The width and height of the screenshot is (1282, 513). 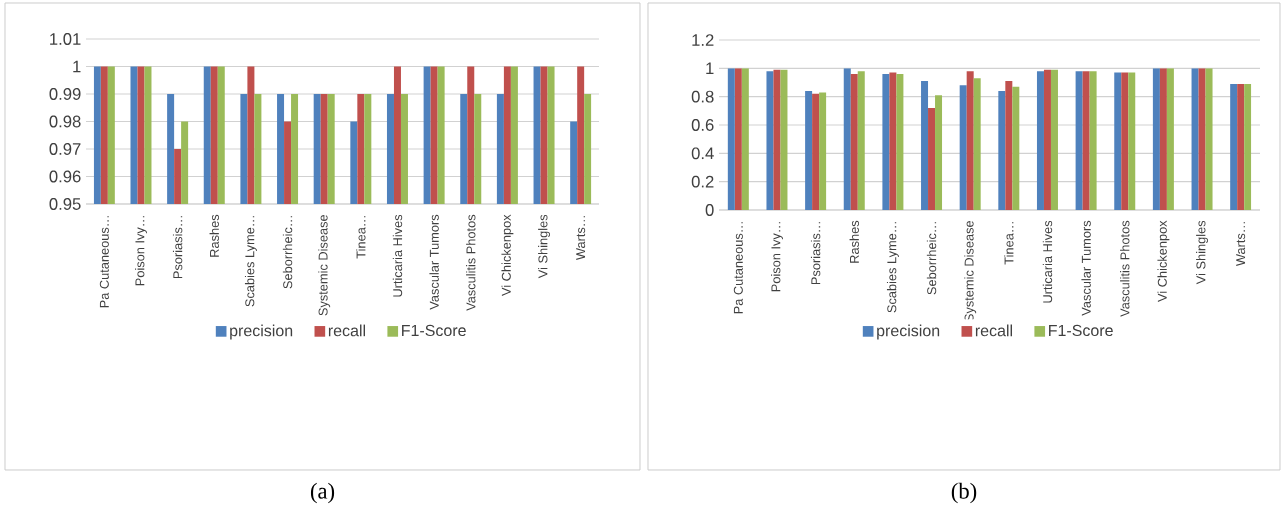 I want to click on y-tick-label: 0.95, so click(x=65, y=204).